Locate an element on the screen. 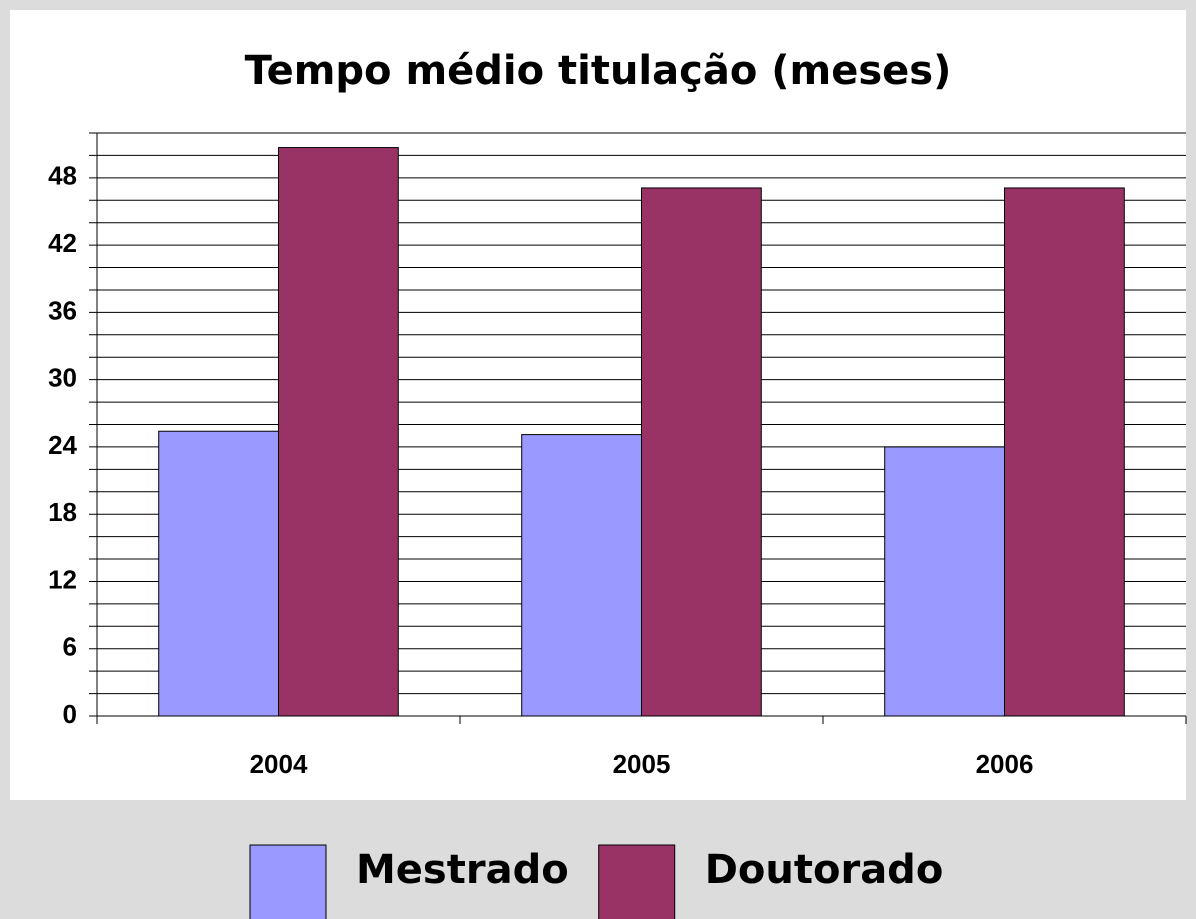 The image size is (1196, 919). x-tick-label: 2004 is located at coordinates (279, 764).